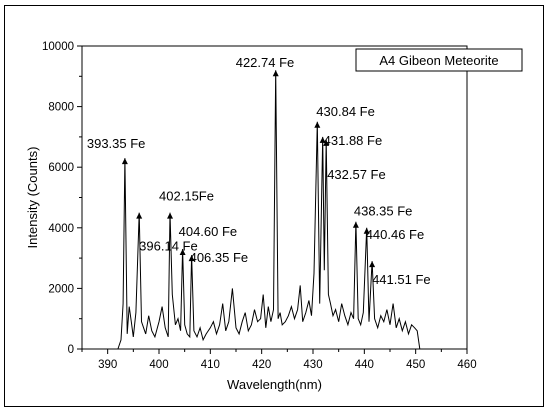 The width and height of the screenshot is (550, 414). What do you see at coordinates (219, 257) in the screenshot?
I see `peak-label: 406.35 Fe` at bounding box center [219, 257].